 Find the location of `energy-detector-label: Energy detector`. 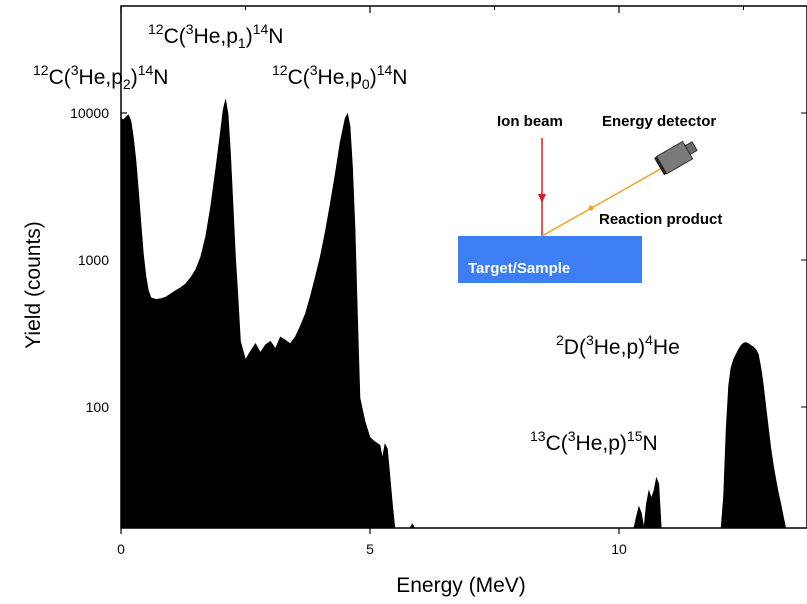

energy-detector-label: Energy detector is located at coordinates (659, 121).